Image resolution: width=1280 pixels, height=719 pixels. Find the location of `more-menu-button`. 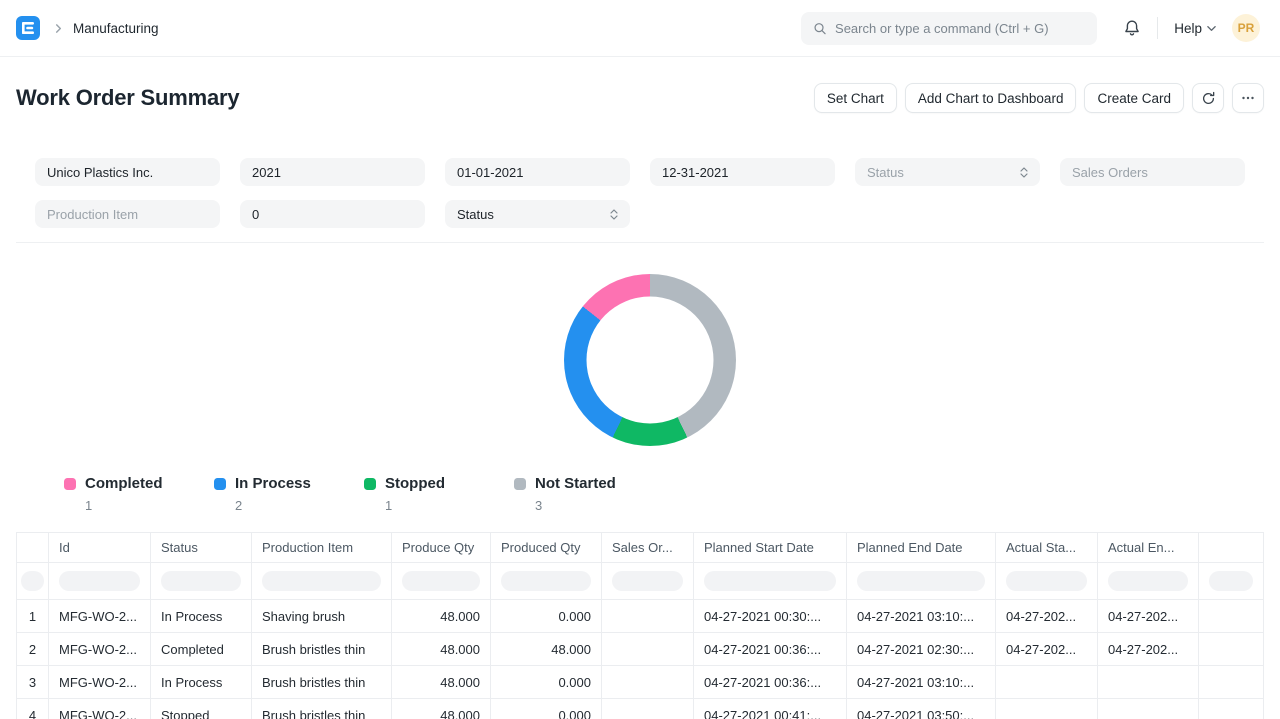

more-menu-button is located at coordinates (1248, 98).